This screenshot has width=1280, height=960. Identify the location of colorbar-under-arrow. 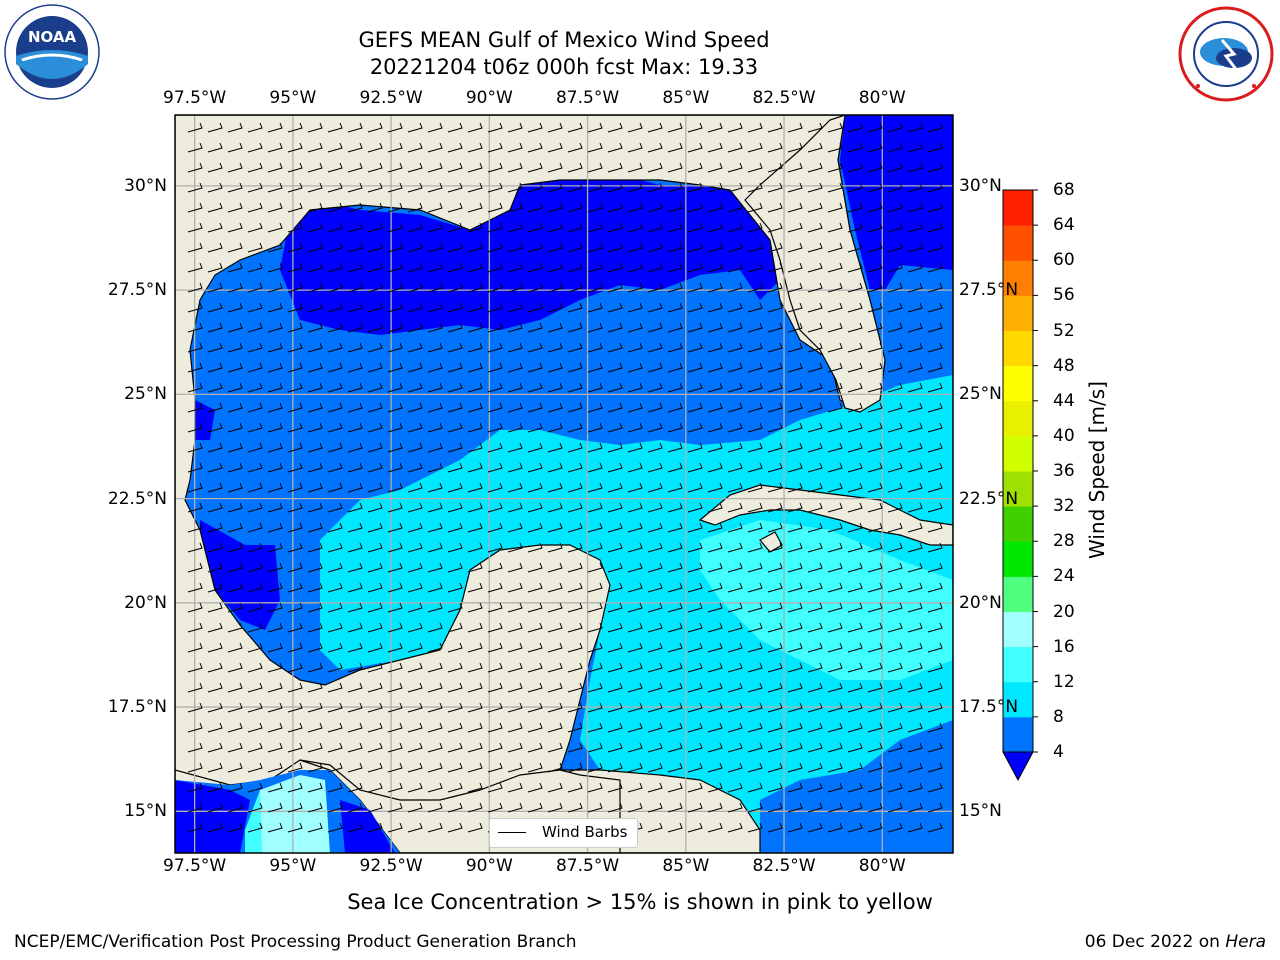
(1018, 766).